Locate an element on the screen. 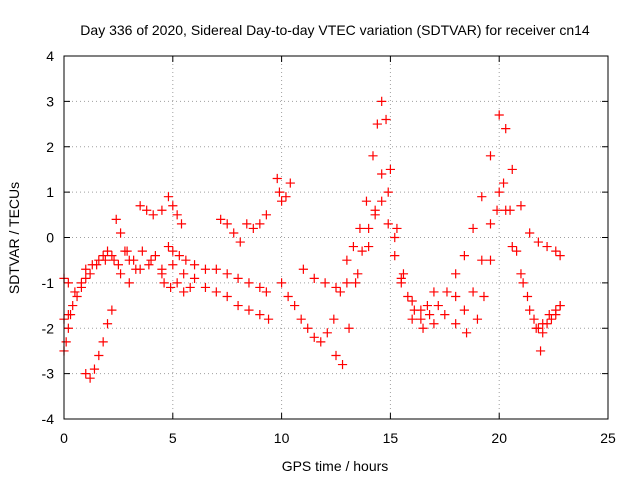 Image resolution: width=640 pixels, height=480 pixels. series-track-e is located at coordinates (149, 228).